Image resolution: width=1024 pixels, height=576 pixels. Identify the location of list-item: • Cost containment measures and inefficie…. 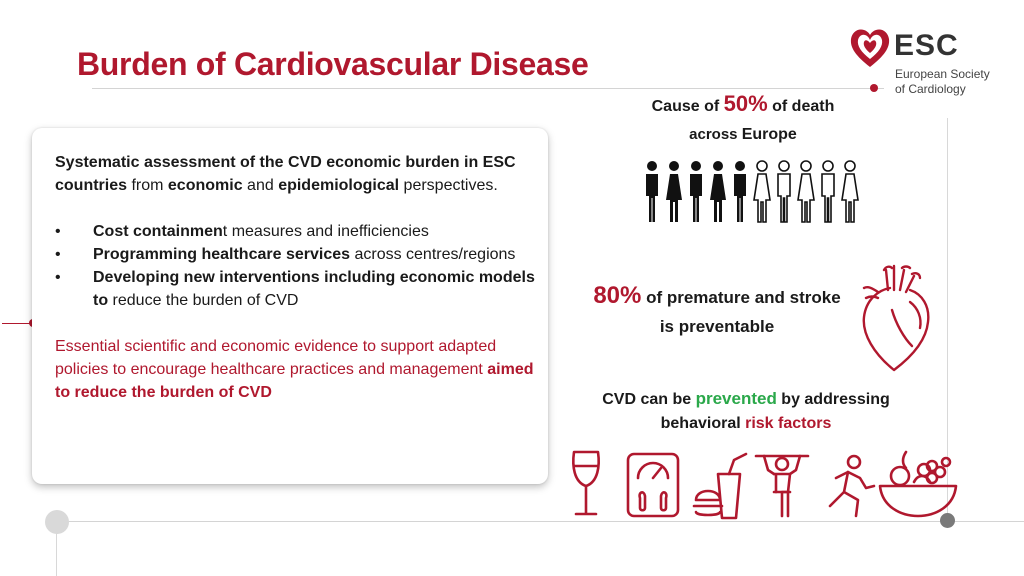
(242, 231).